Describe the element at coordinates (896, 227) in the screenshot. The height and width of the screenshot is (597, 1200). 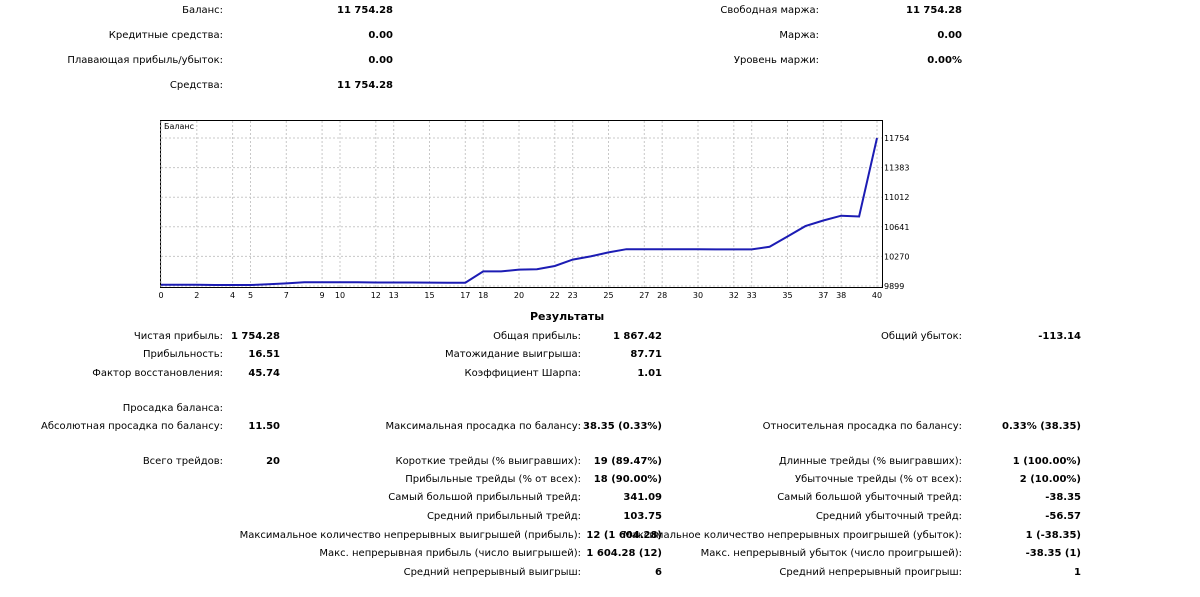
I see `y-tick-label: 10641` at that location.